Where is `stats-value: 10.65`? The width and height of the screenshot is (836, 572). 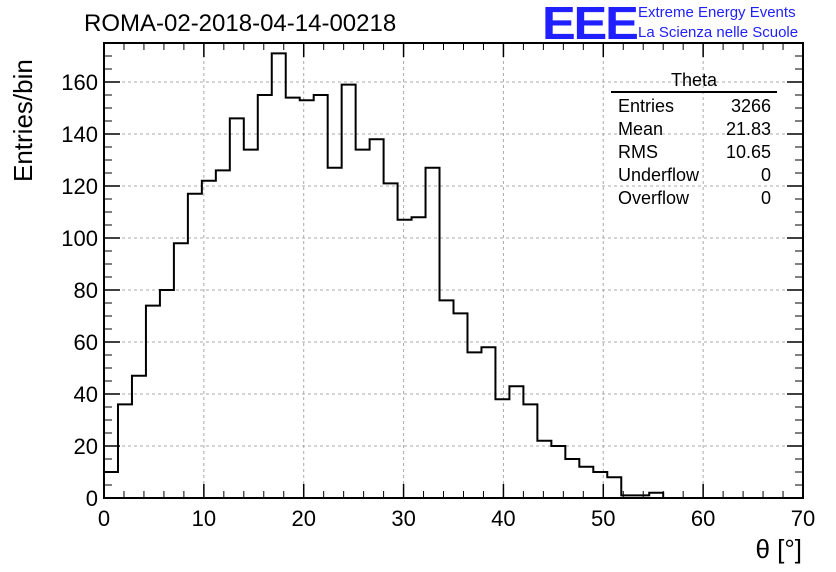
stats-value: 10.65 is located at coordinates (748, 152).